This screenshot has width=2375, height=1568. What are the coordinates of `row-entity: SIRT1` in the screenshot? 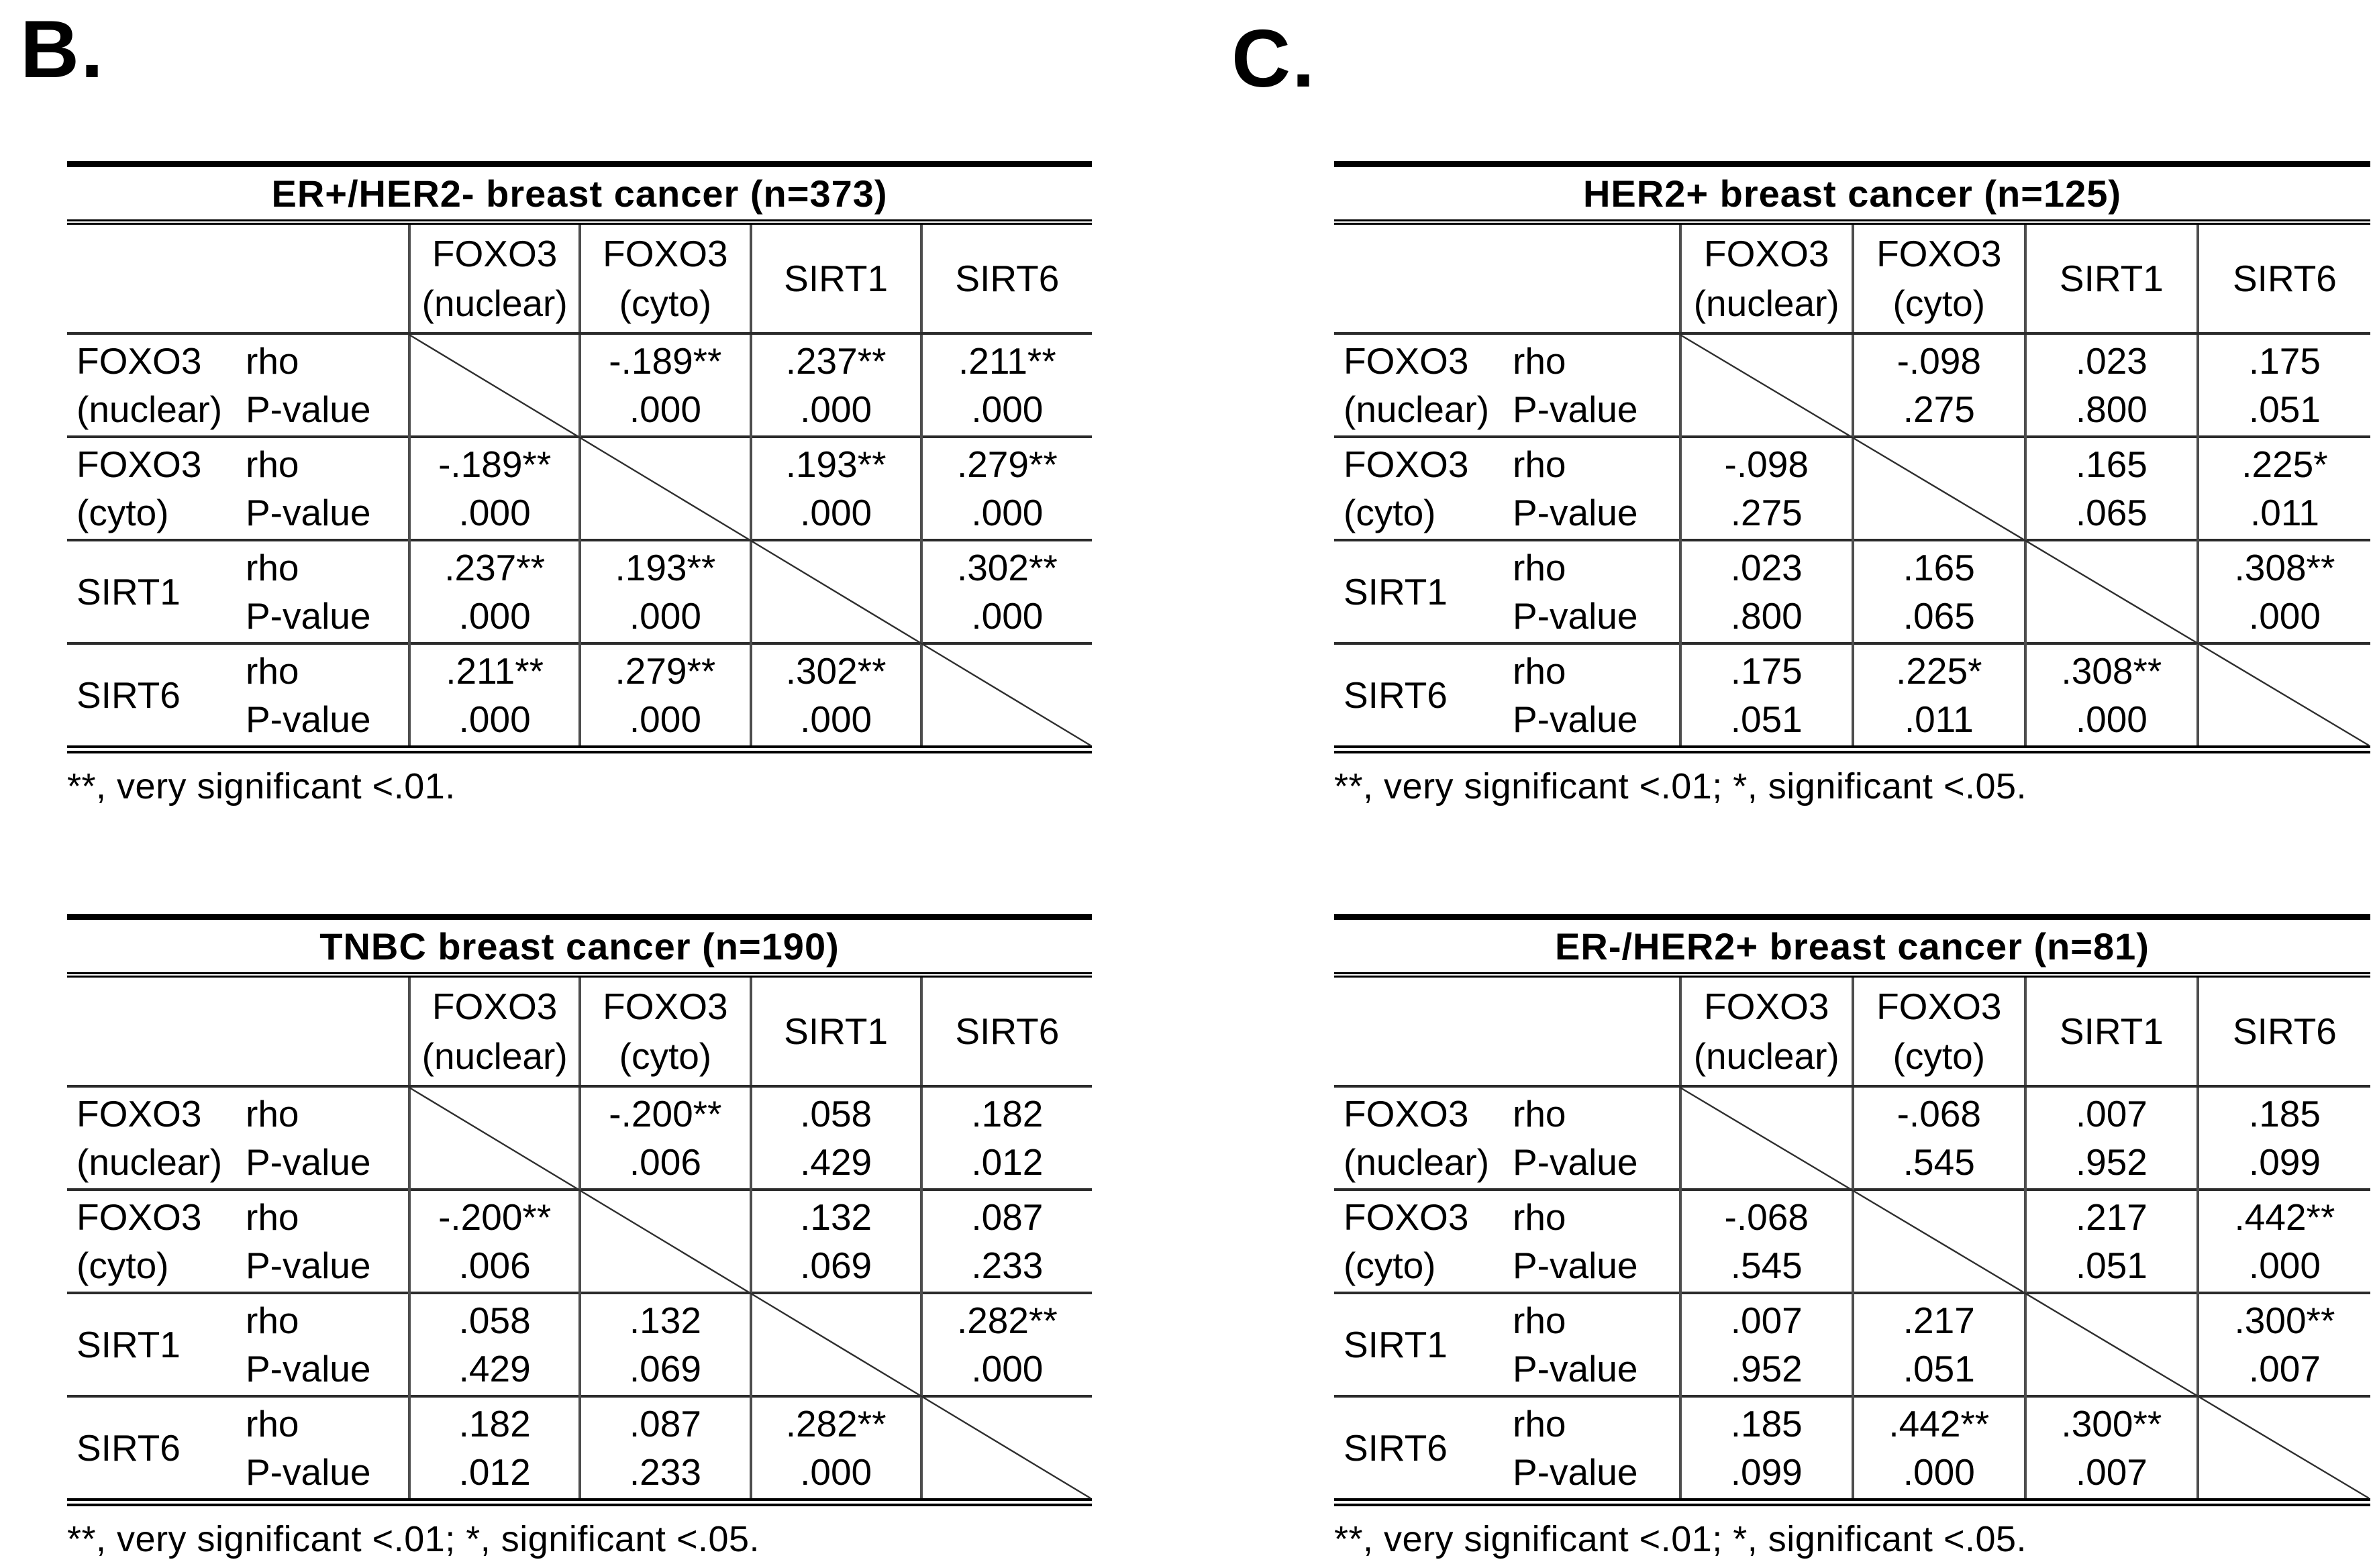 It's located at (1428, 1344).